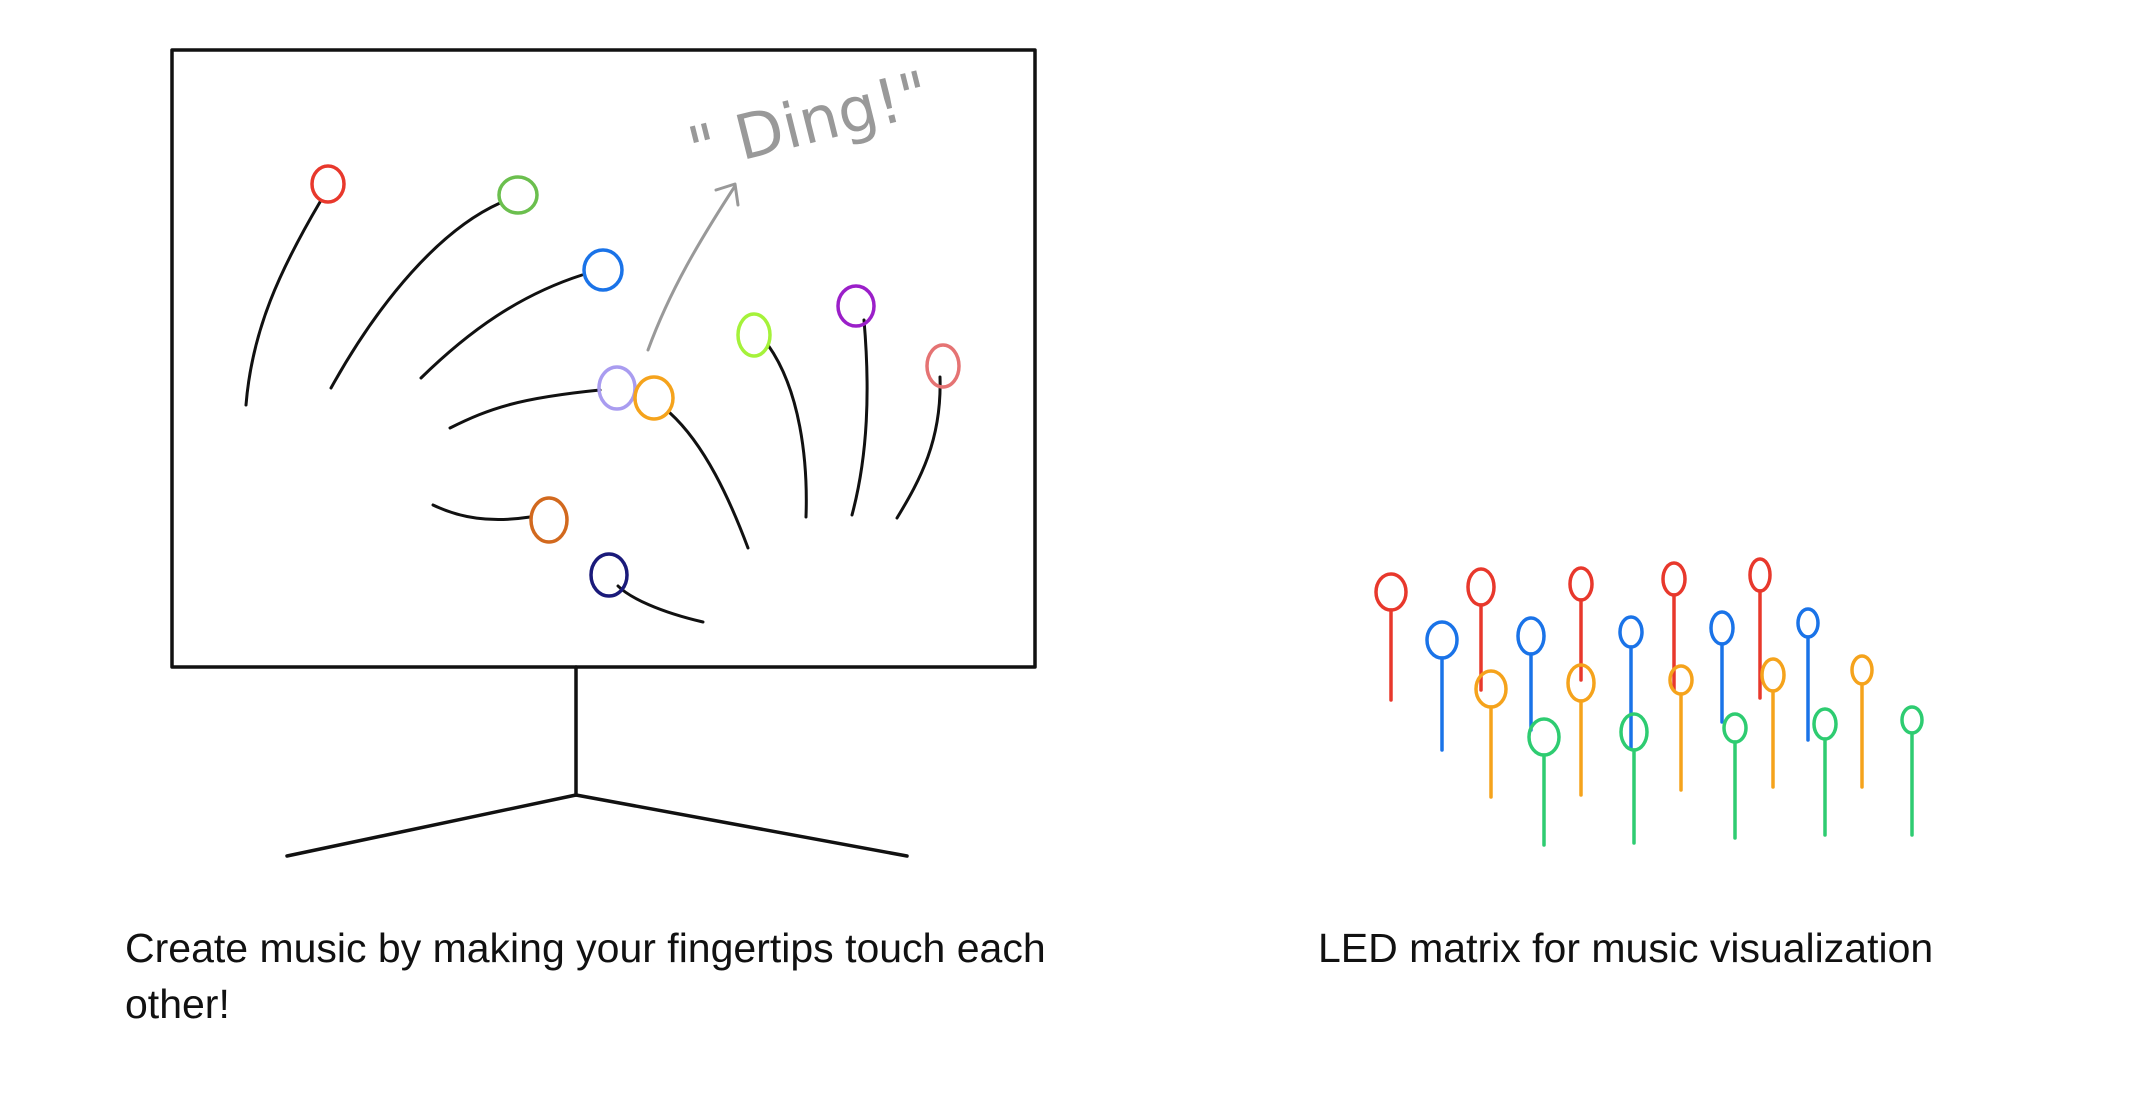 Image resolution: width=2134 pixels, height=1097 pixels. I want to click on finger-strokes, so click(593, 412).